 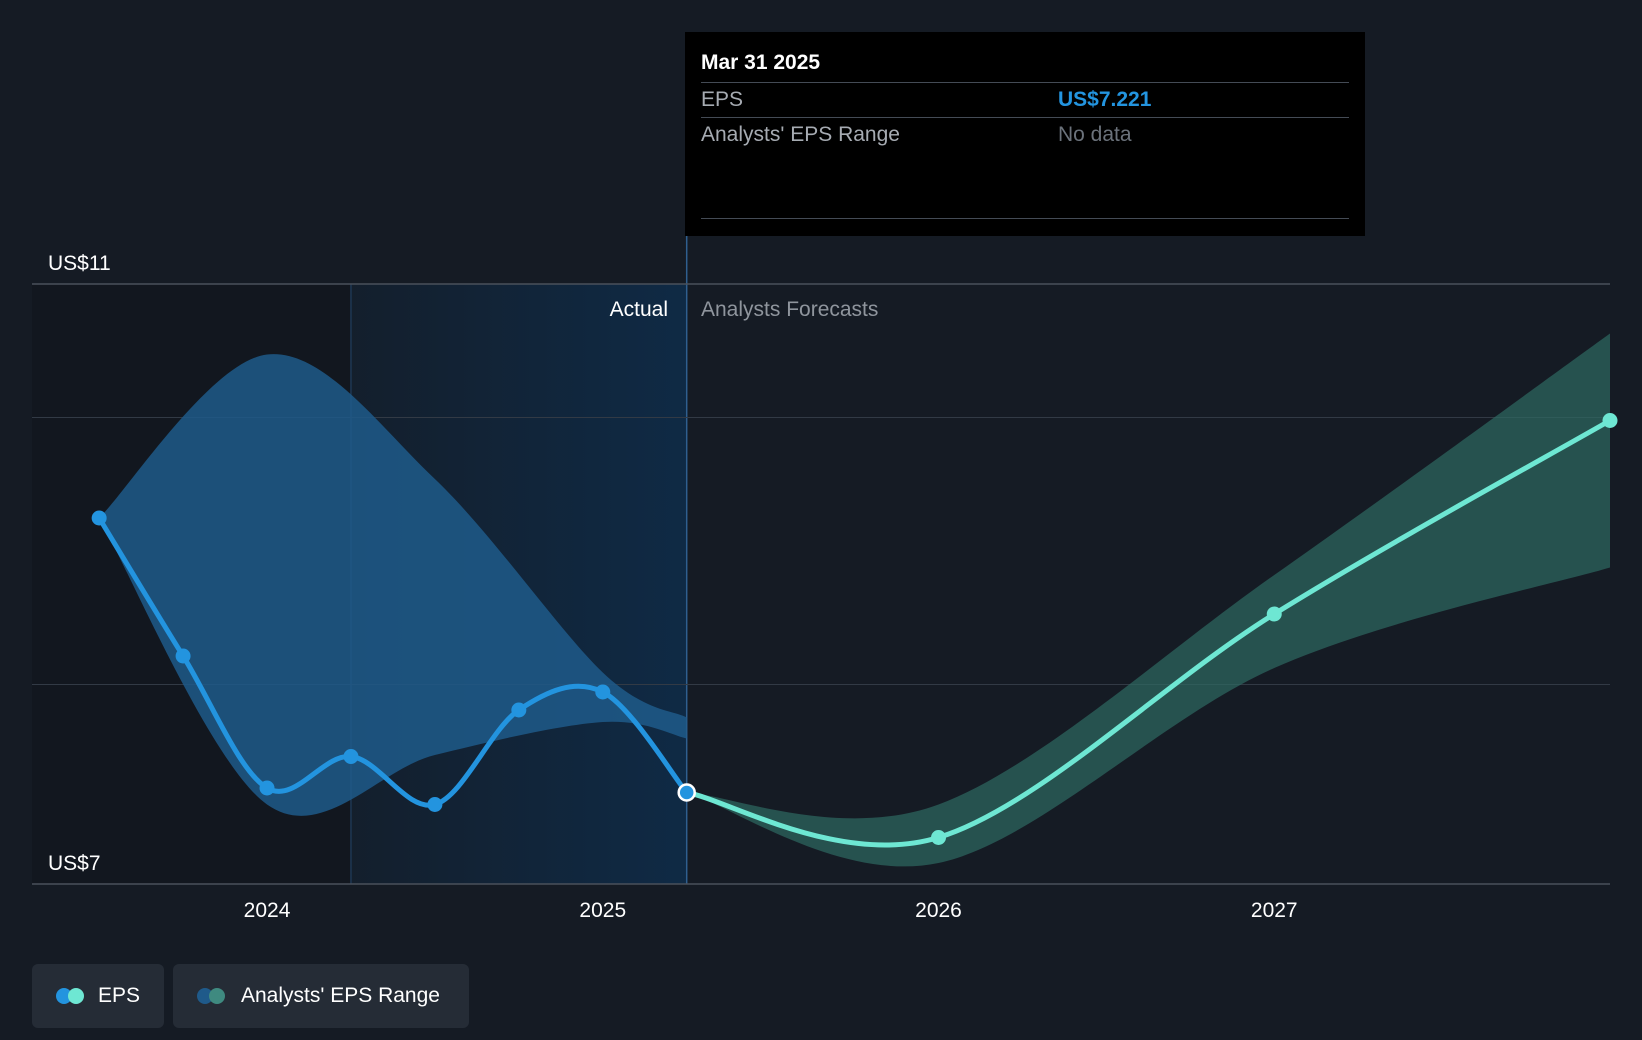 I want to click on range-legend-dots-icon, so click(x=212, y=996).